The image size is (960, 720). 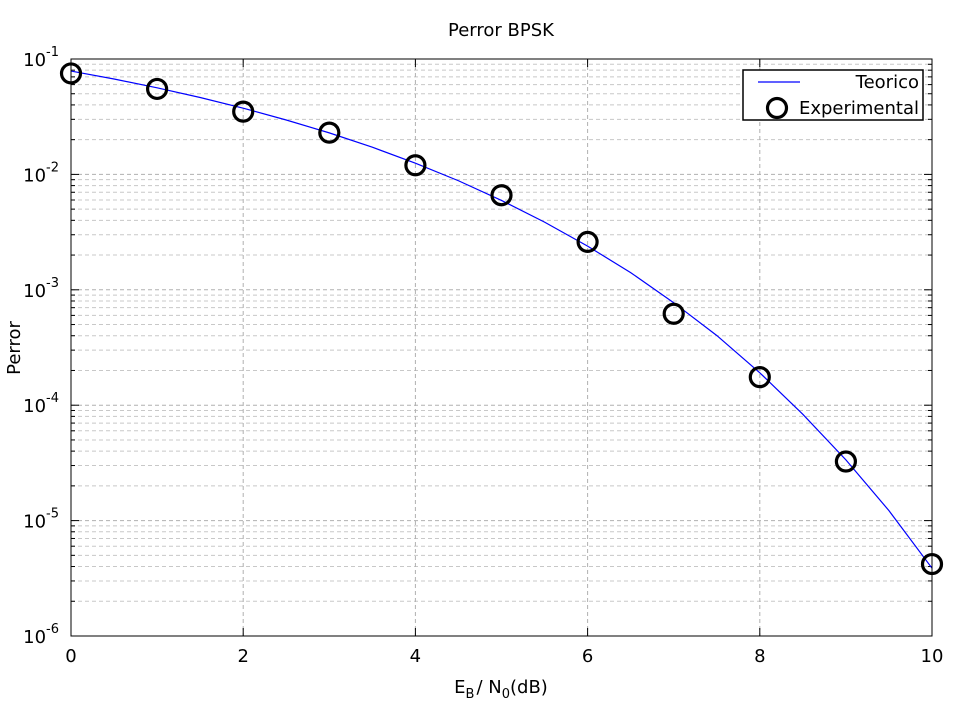 What do you see at coordinates (932, 656) in the screenshot?
I see `x-tick-label: 10` at bounding box center [932, 656].